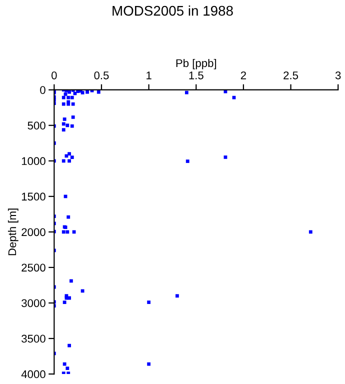 This screenshot has height=384, width=345. Describe the element at coordinates (149, 76) in the screenshot. I see `x-tick-label: 1` at that location.